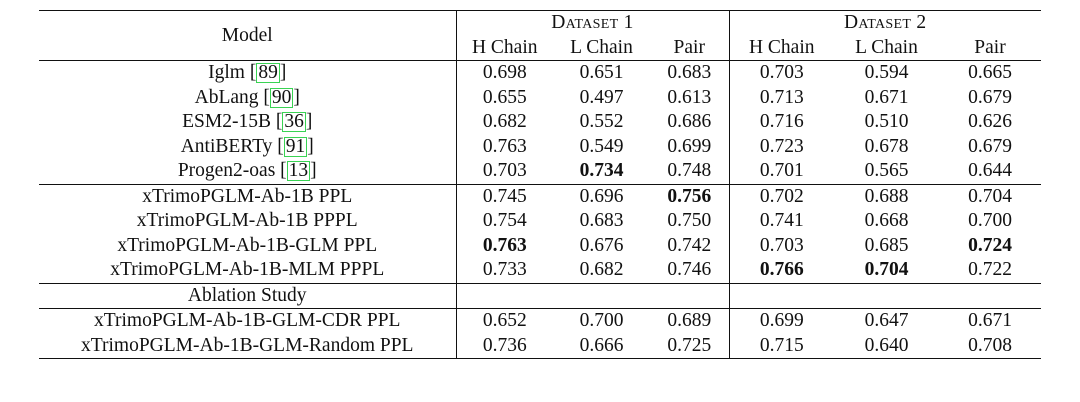 The image size is (1080, 402). I want to click on model-name: xTrimoPGLM-Ab-1B PPL, so click(247, 196).